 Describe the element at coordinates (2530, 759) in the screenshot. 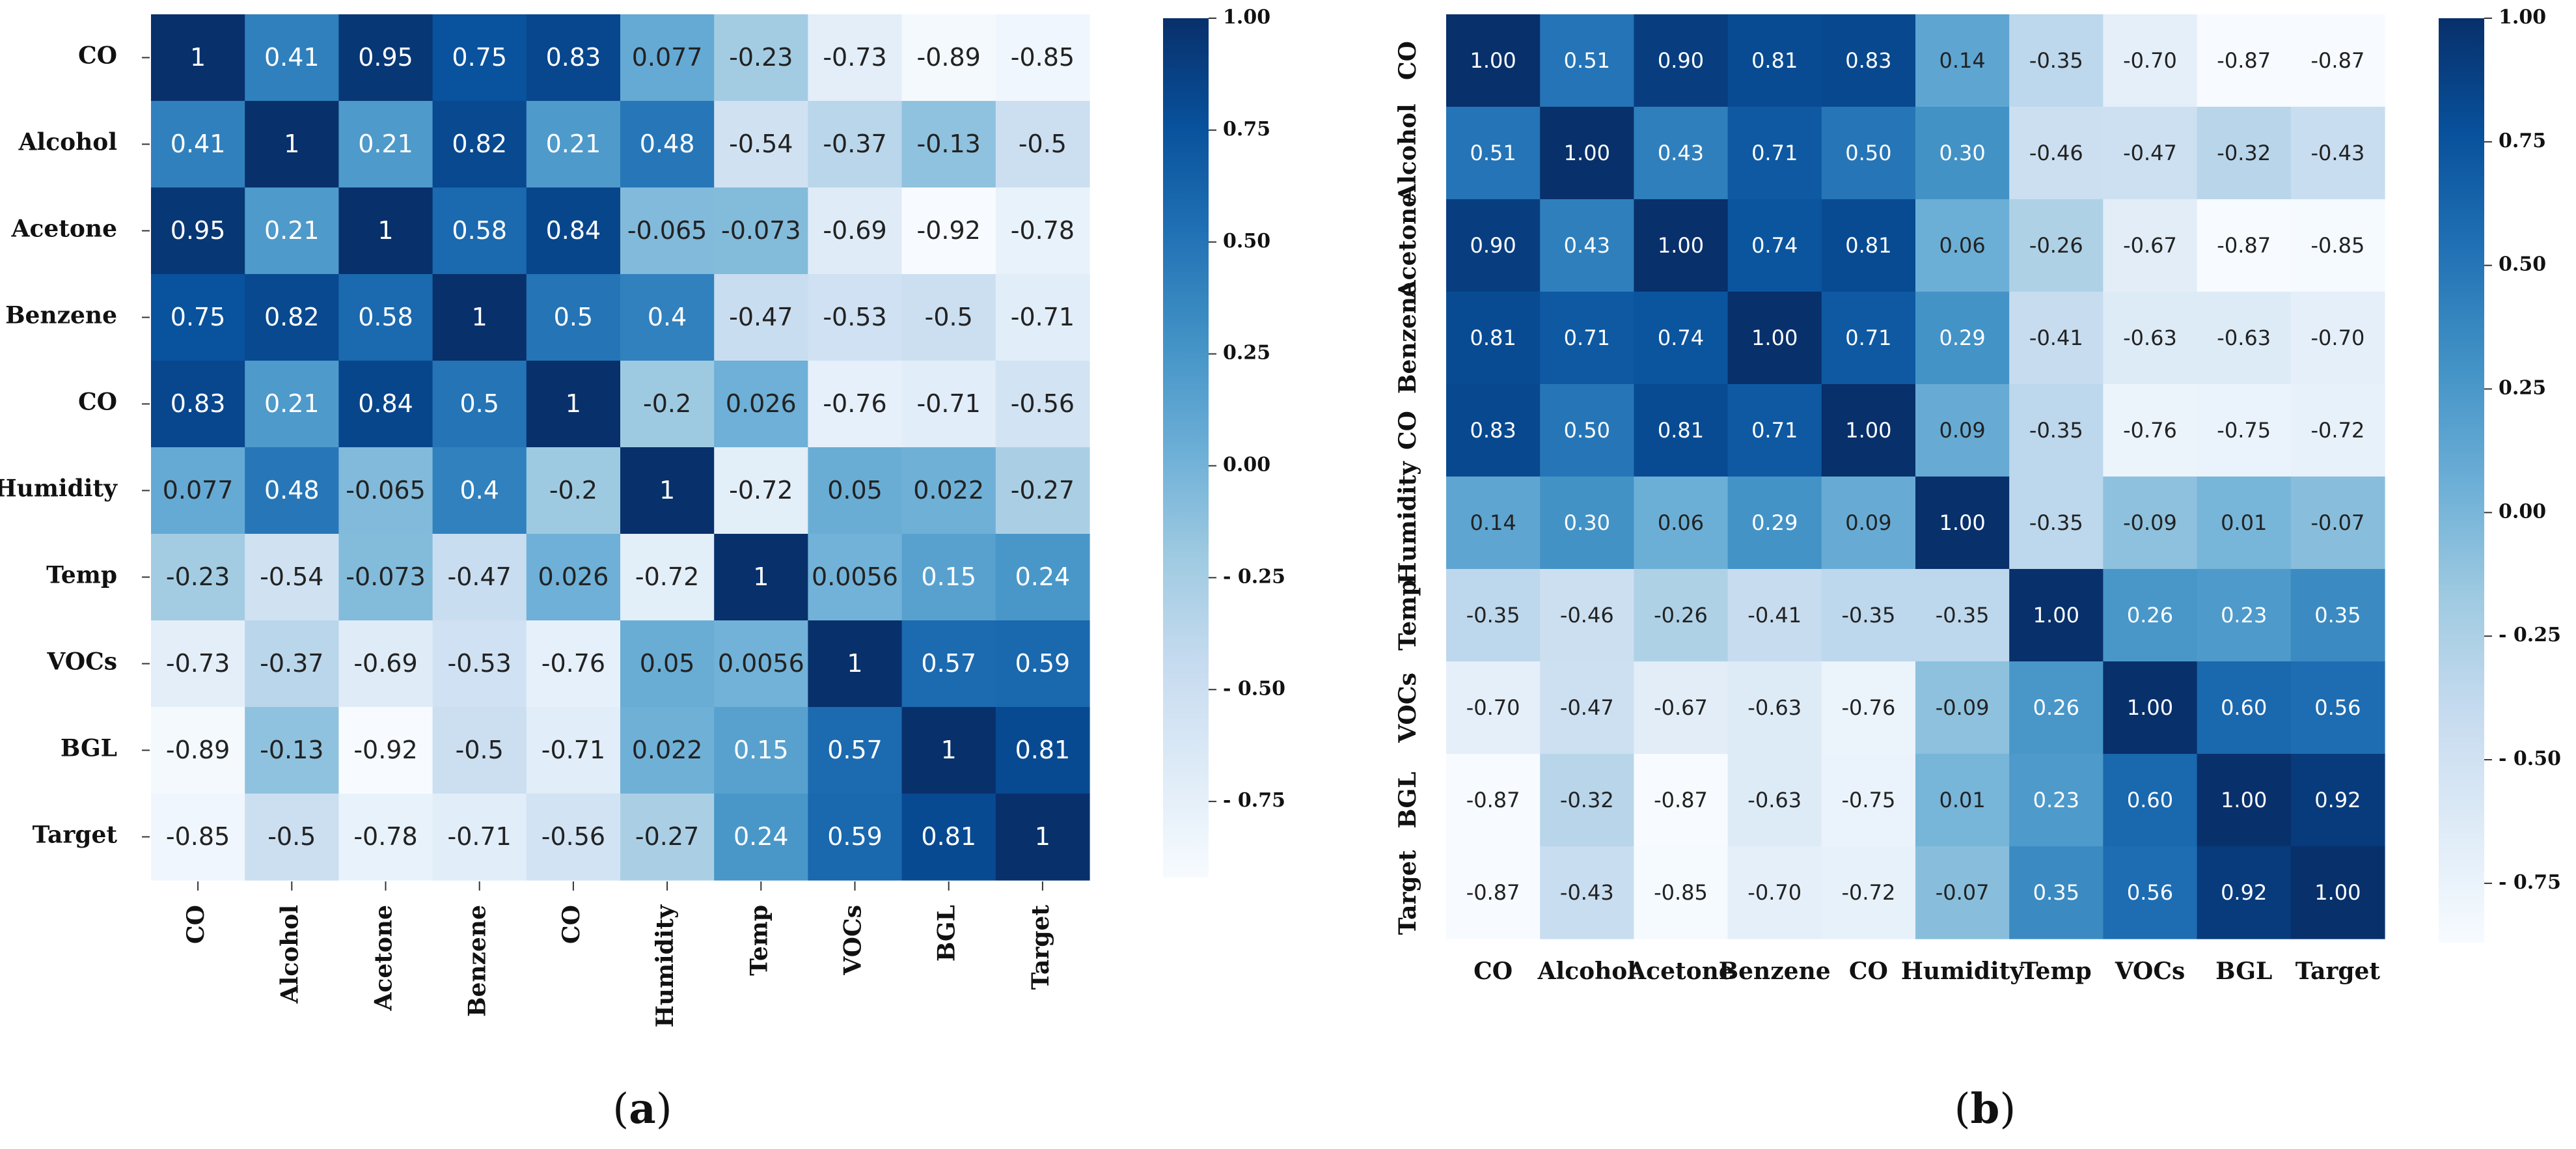

I see `colorbar-tick-label: - 0.50` at that location.